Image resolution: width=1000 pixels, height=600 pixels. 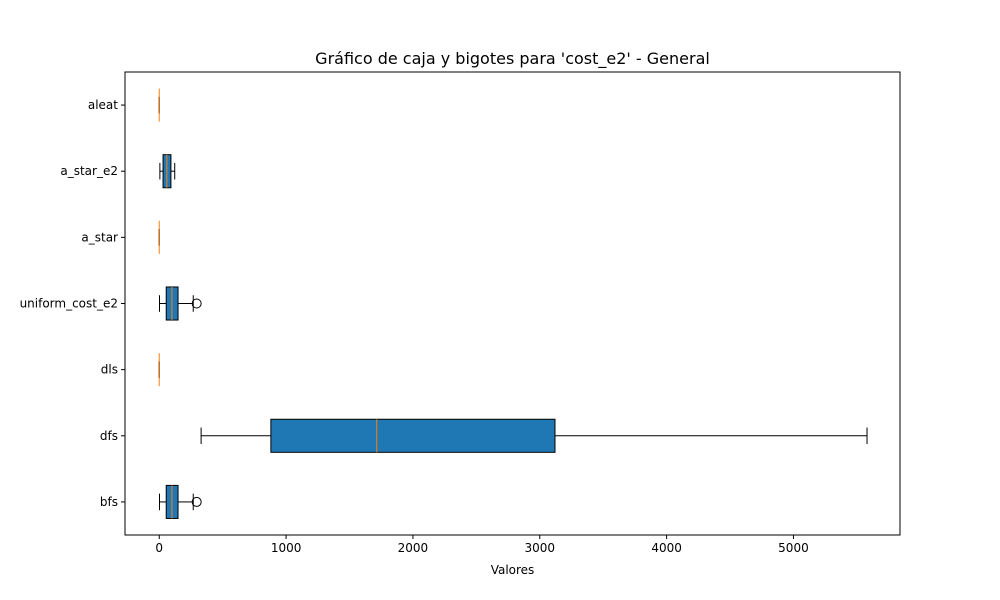 I want to click on box-dfs, so click(x=534, y=435).